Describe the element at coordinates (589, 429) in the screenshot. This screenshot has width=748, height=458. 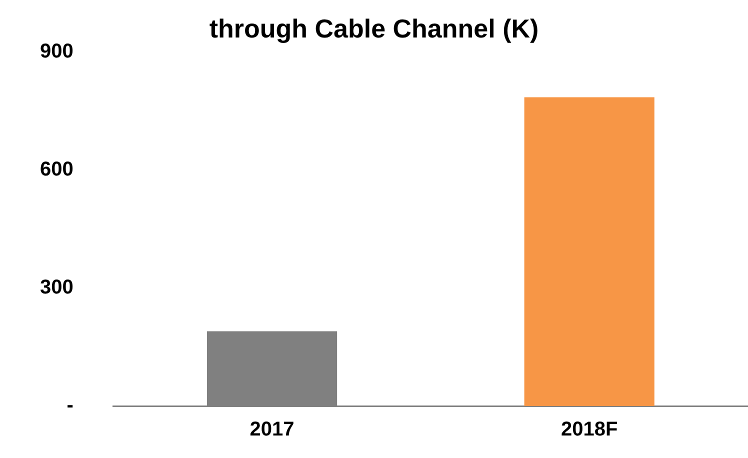
I see `x-tick-label: 2018F` at that location.